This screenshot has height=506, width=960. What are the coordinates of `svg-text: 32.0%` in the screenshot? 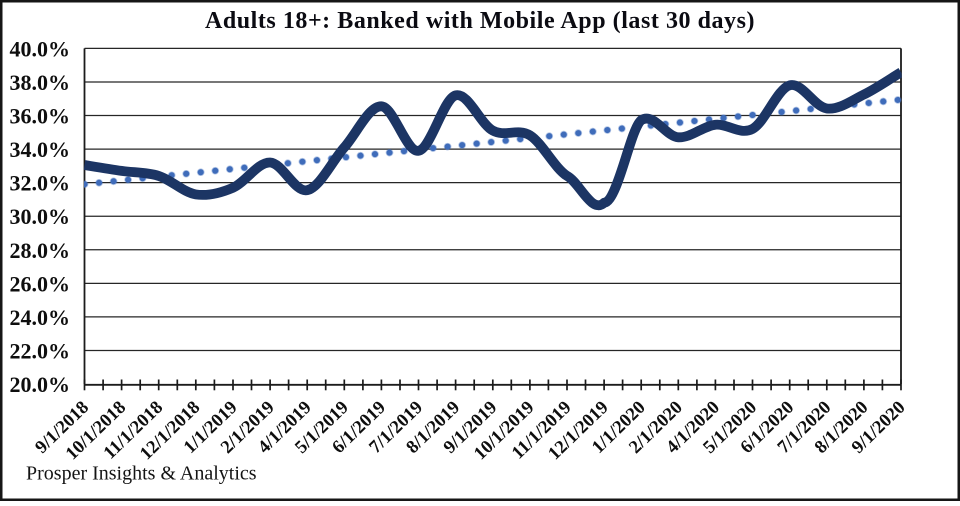 It's located at (40, 183).